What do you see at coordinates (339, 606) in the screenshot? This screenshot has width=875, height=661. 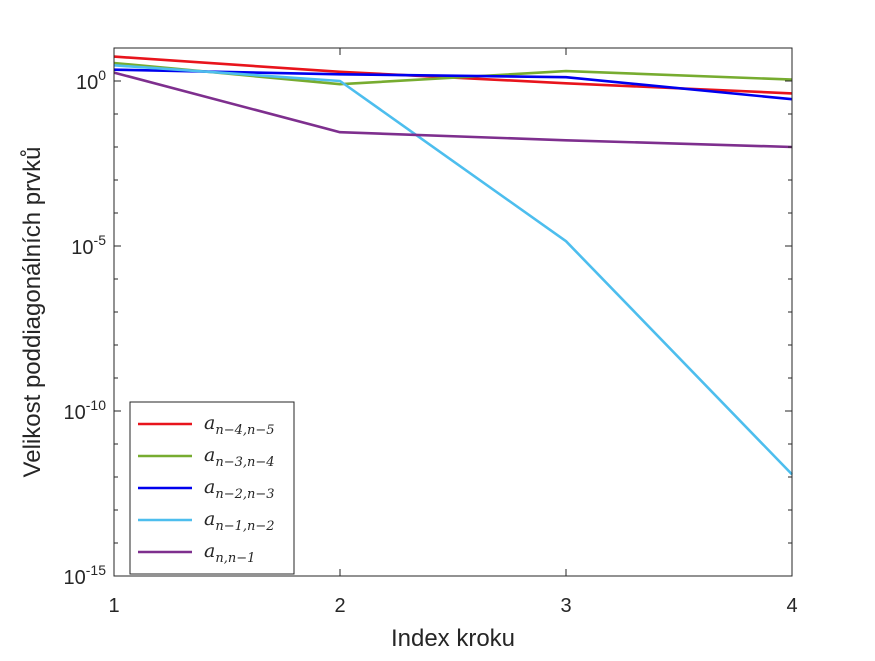 I see `x-tick-label: 2` at bounding box center [339, 606].